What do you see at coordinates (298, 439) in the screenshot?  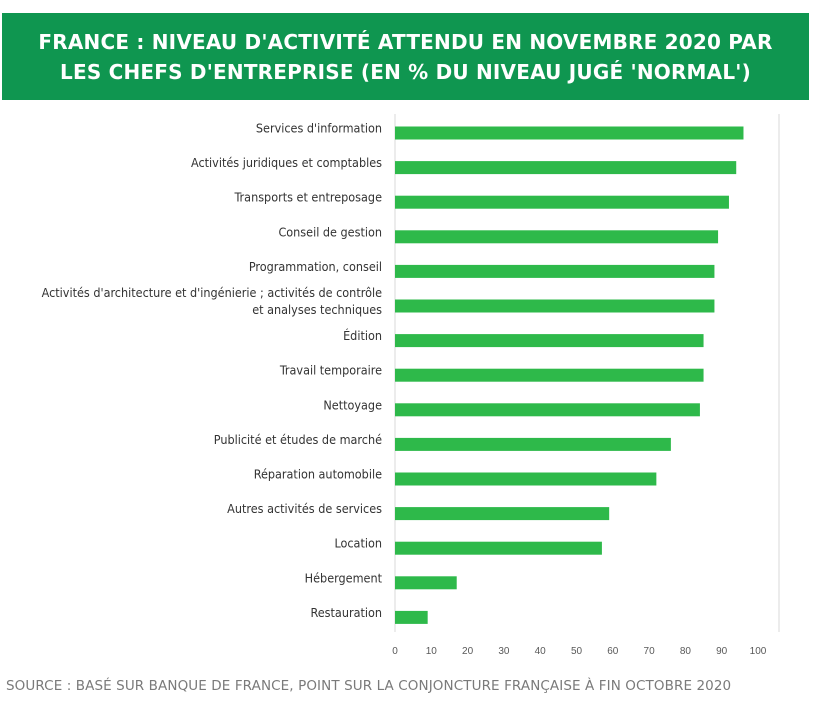 I see `category-label: Publicité et études de marché` at bounding box center [298, 439].